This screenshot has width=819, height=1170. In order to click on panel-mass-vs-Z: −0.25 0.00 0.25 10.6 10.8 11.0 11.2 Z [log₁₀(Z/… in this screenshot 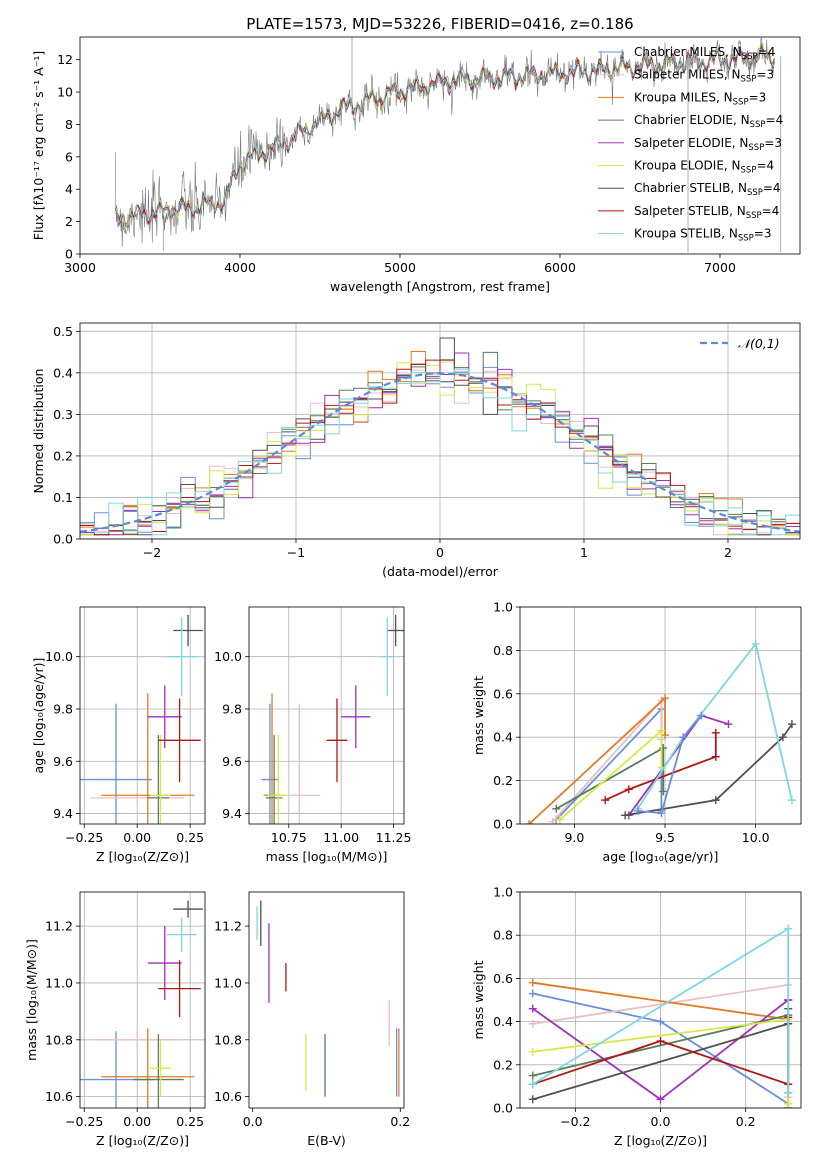, I will do `click(115, 1019)`.